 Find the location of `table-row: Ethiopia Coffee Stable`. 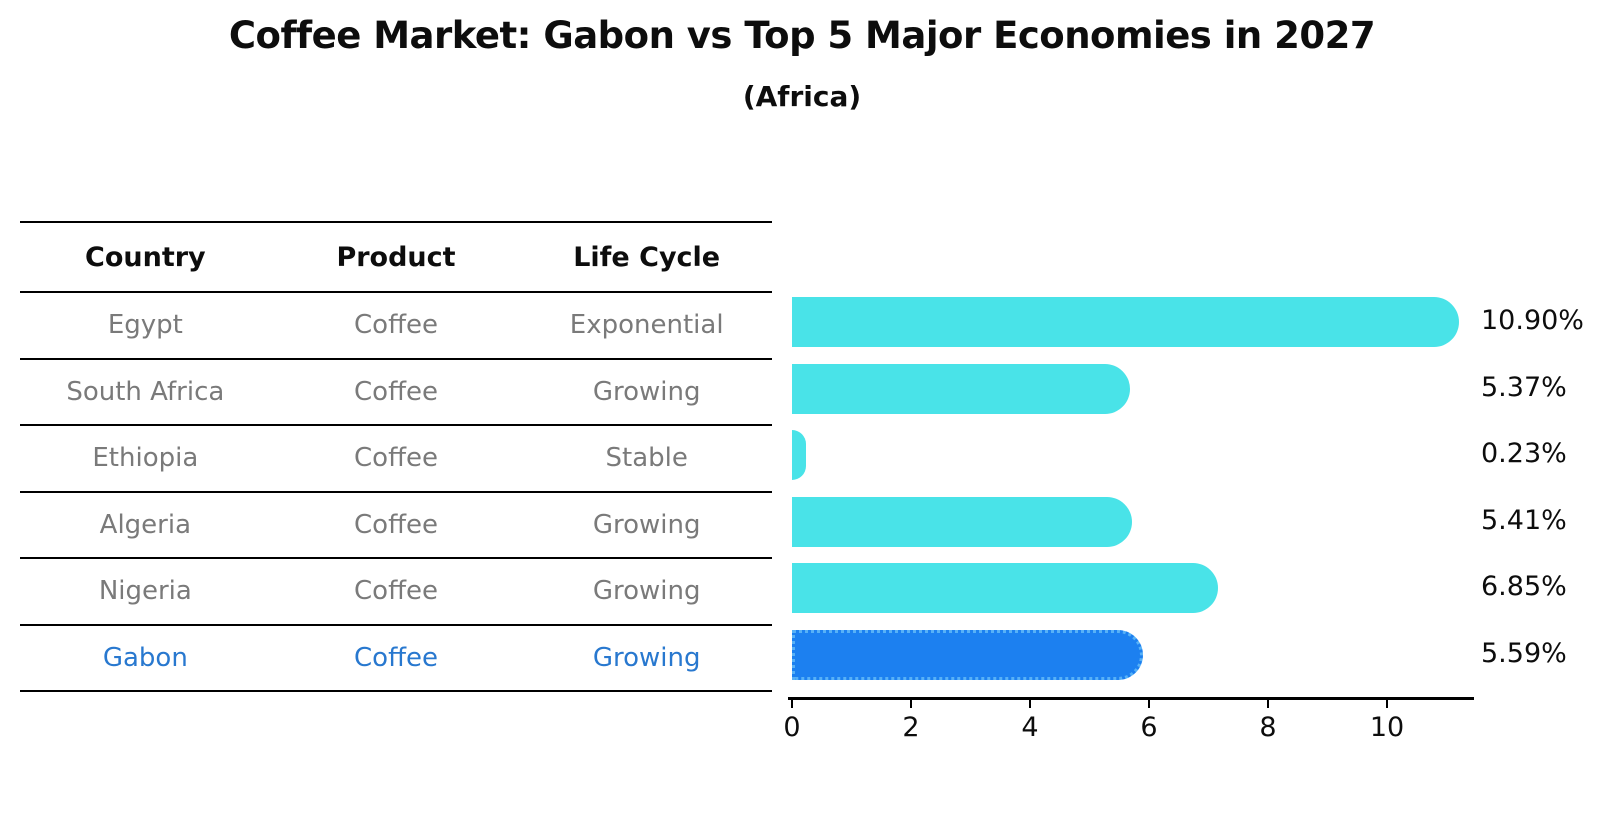

table-row: Ethiopia Coffee Stable is located at coordinates (396, 459).